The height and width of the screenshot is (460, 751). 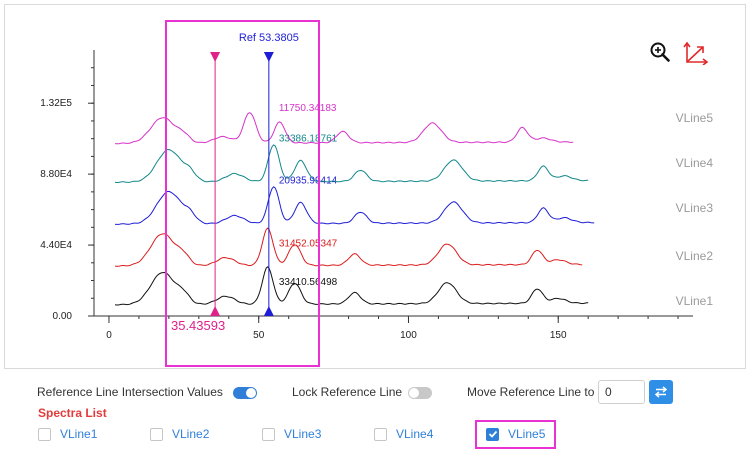 I want to click on vline5-checkbox, so click(x=492, y=434).